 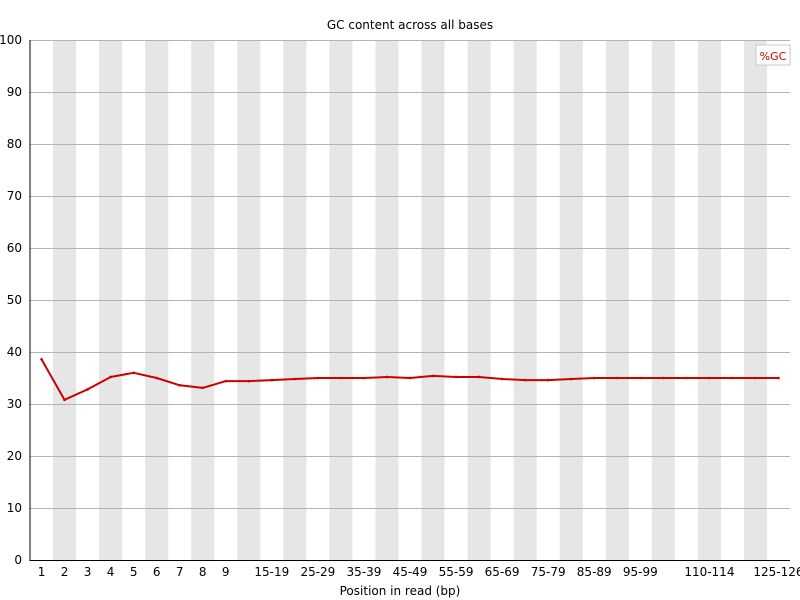 What do you see at coordinates (14, 144) in the screenshot?
I see `y-tick-label: 80` at bounding box center [14, 144].